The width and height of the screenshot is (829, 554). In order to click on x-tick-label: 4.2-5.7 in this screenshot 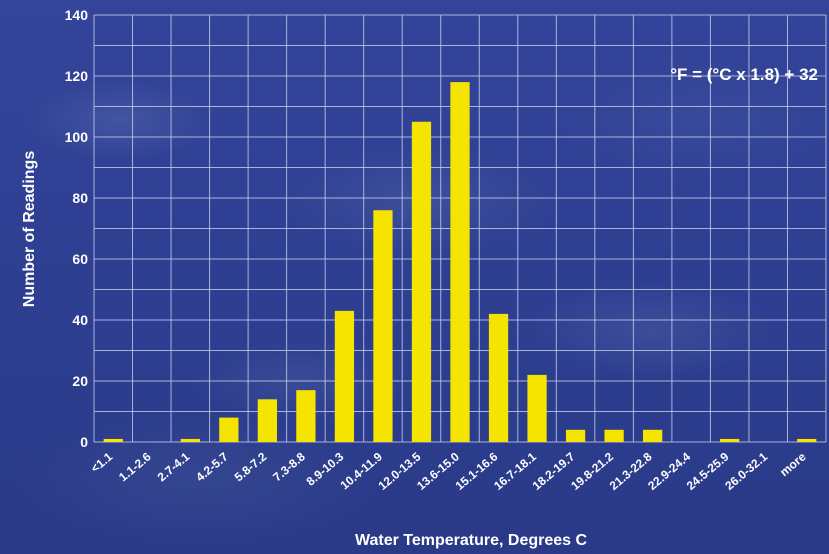, I will do `click(212, 466)`.